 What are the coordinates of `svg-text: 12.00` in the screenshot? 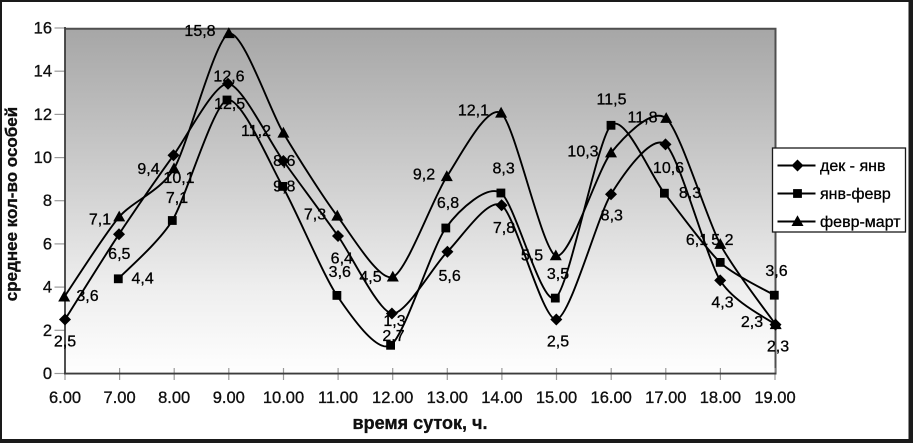 It's located at (392, 398).